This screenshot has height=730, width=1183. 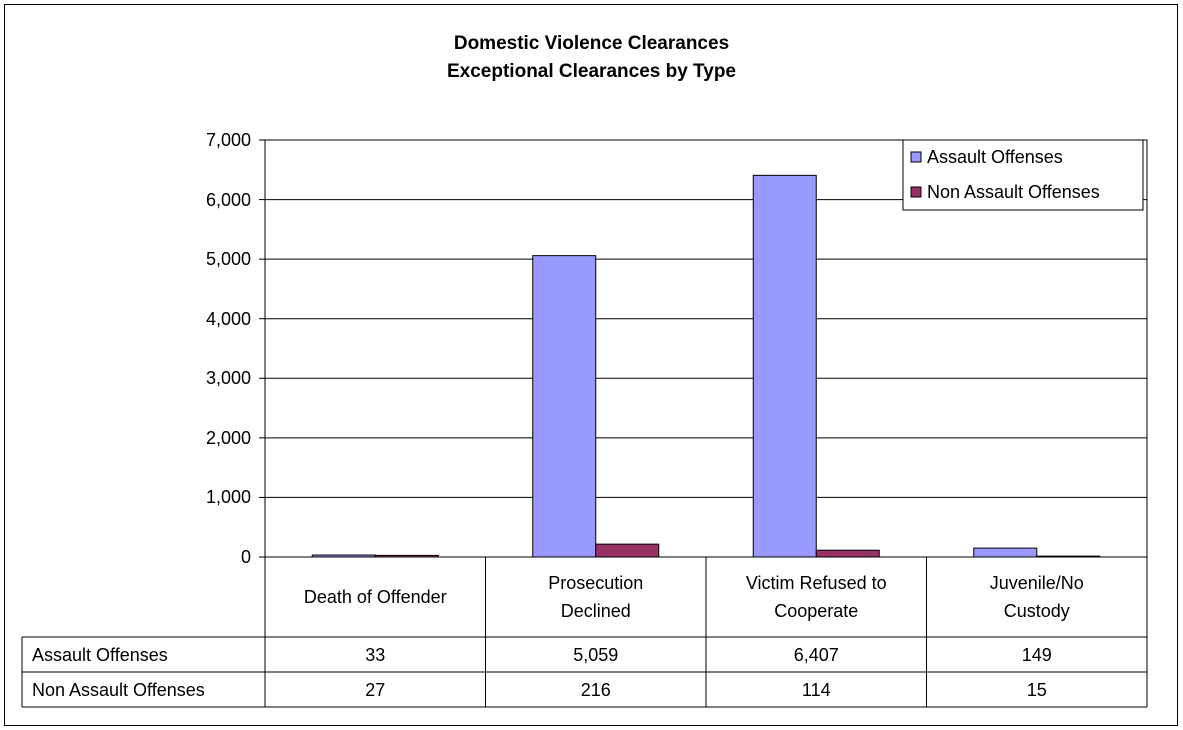 What do you see at coordinates (228, 259) in the screenshot?
I see `y-tick-label: 5,000` at bounding box center [228, 259].